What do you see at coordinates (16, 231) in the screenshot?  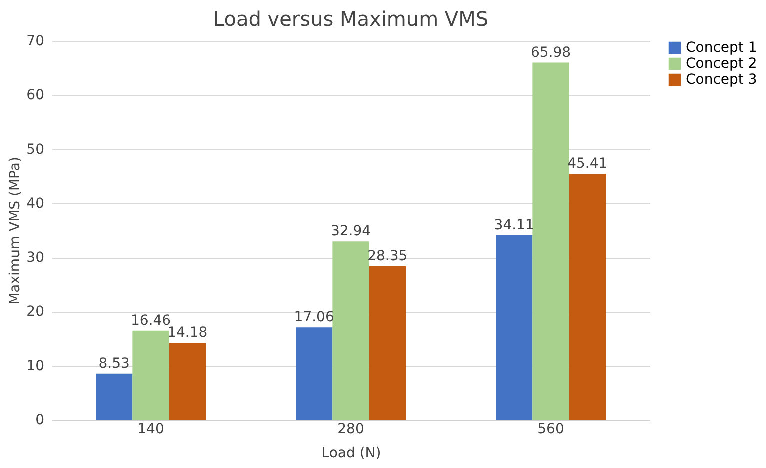 I see `y-axis-title: Maximum VMS (MPa)` at bounding box center [16, 231].